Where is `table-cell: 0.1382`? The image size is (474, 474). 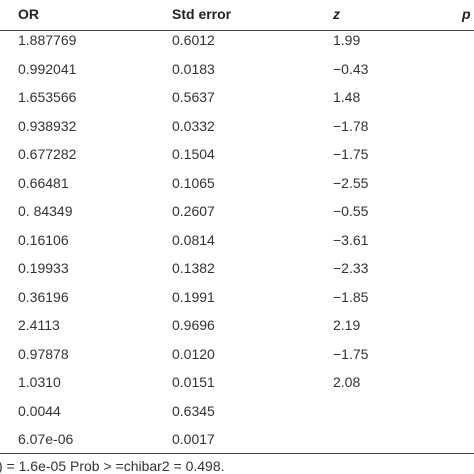 table-cell: 0.1382 is located at coordinates (193, 268).